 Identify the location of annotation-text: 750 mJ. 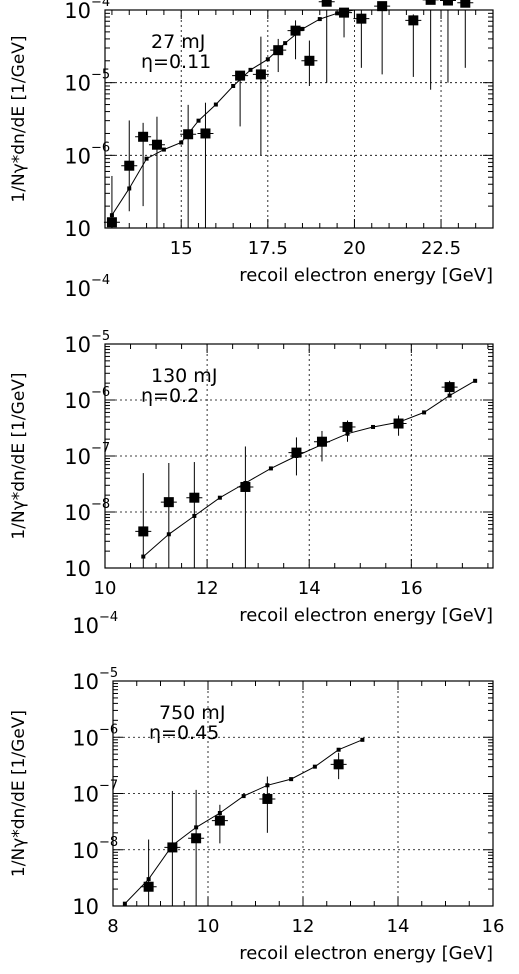
(192, 713).